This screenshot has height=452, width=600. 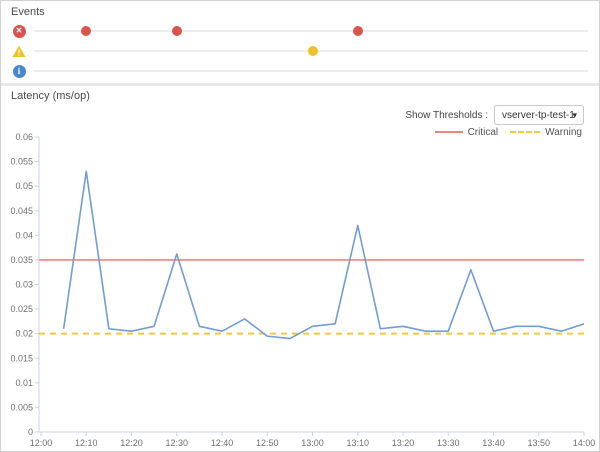 What do you see at coordinates (41, 443) in the screenshot?
I see `x-tick-label: 12:00` at bounding box center [41, 443].